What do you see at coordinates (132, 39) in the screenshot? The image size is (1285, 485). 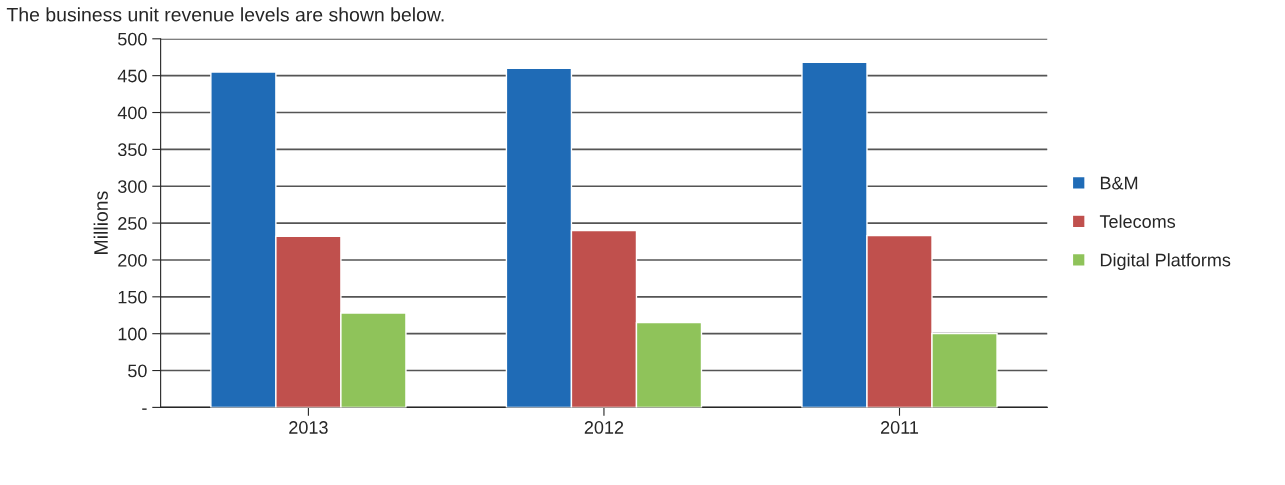 I see `y-tick-label: 500` at bounding box center [132, 39].